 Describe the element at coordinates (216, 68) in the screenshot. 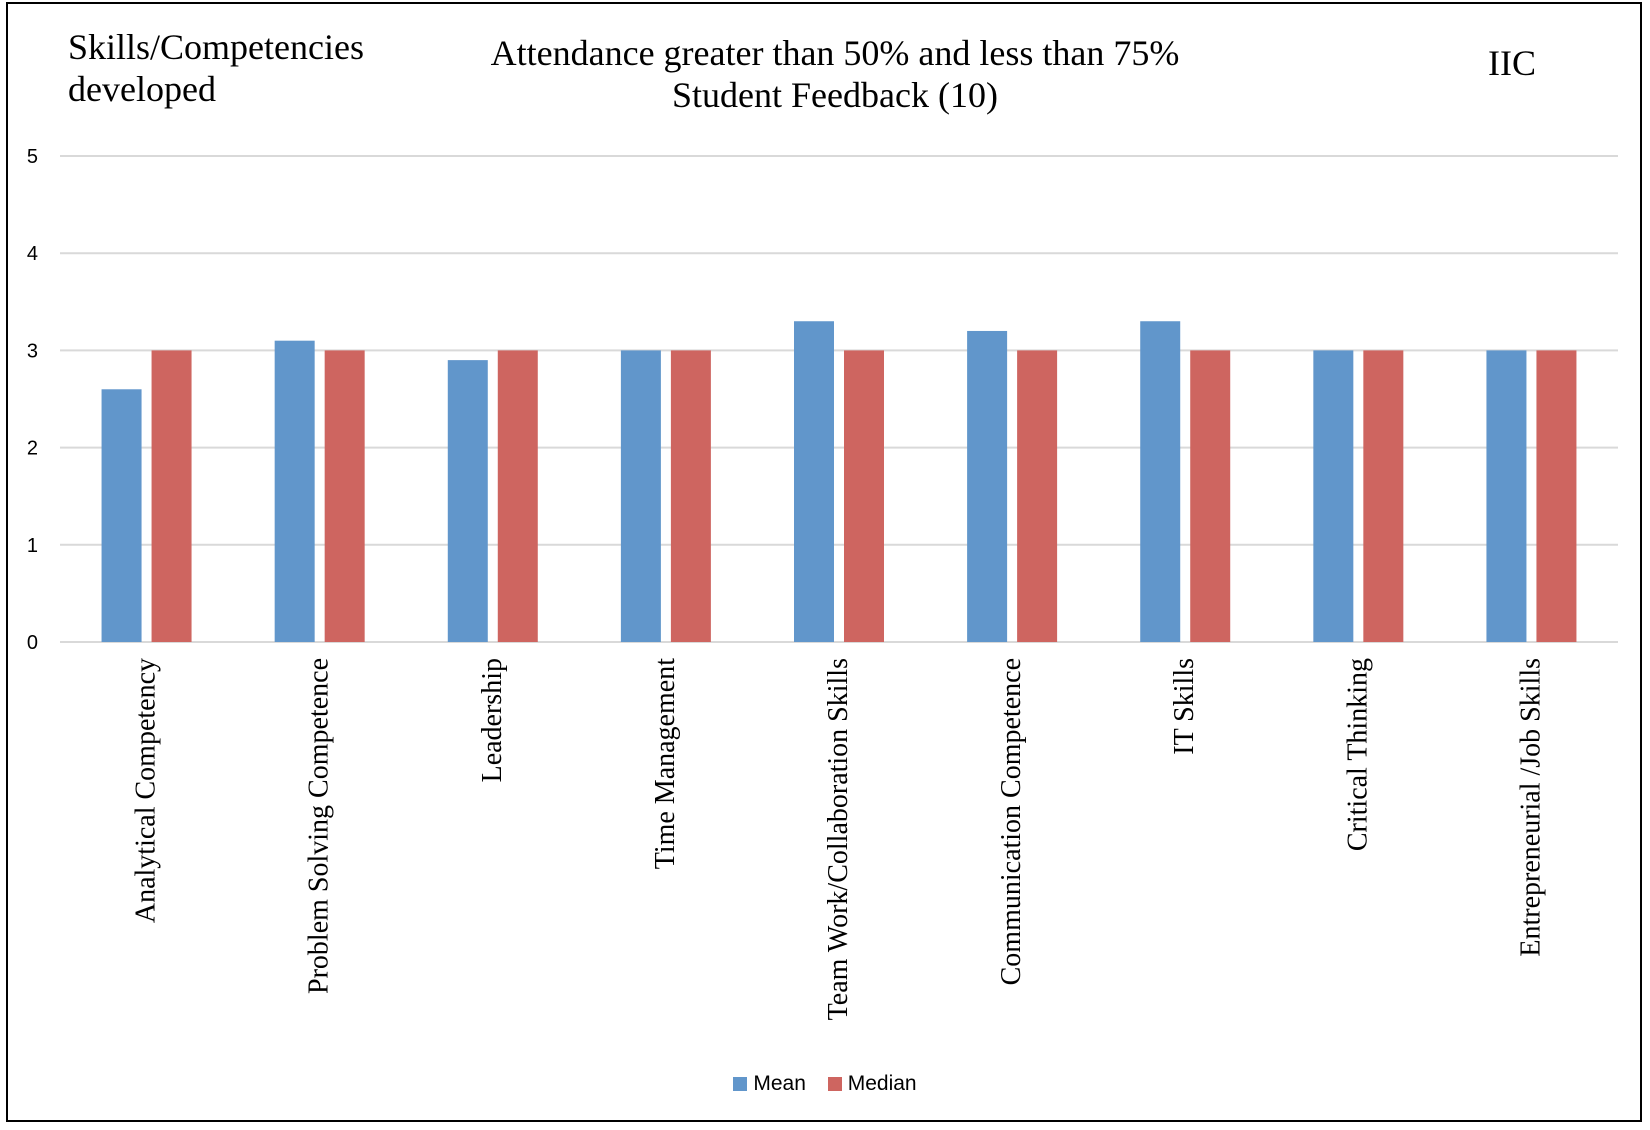

I see `corner-title-left: Skills/Competencies developed` at that location.